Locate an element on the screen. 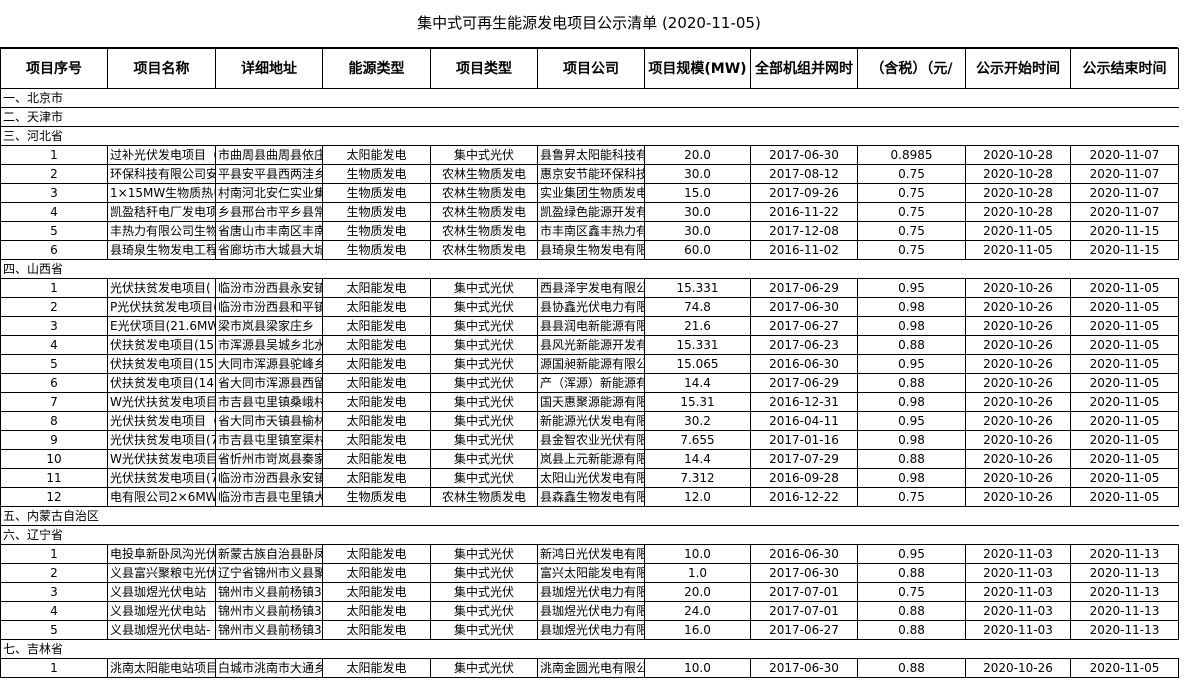 This screenshot has width=1184, height=680. cell: 西县泽宇发电有限公 is located at coordinates (591, 288).